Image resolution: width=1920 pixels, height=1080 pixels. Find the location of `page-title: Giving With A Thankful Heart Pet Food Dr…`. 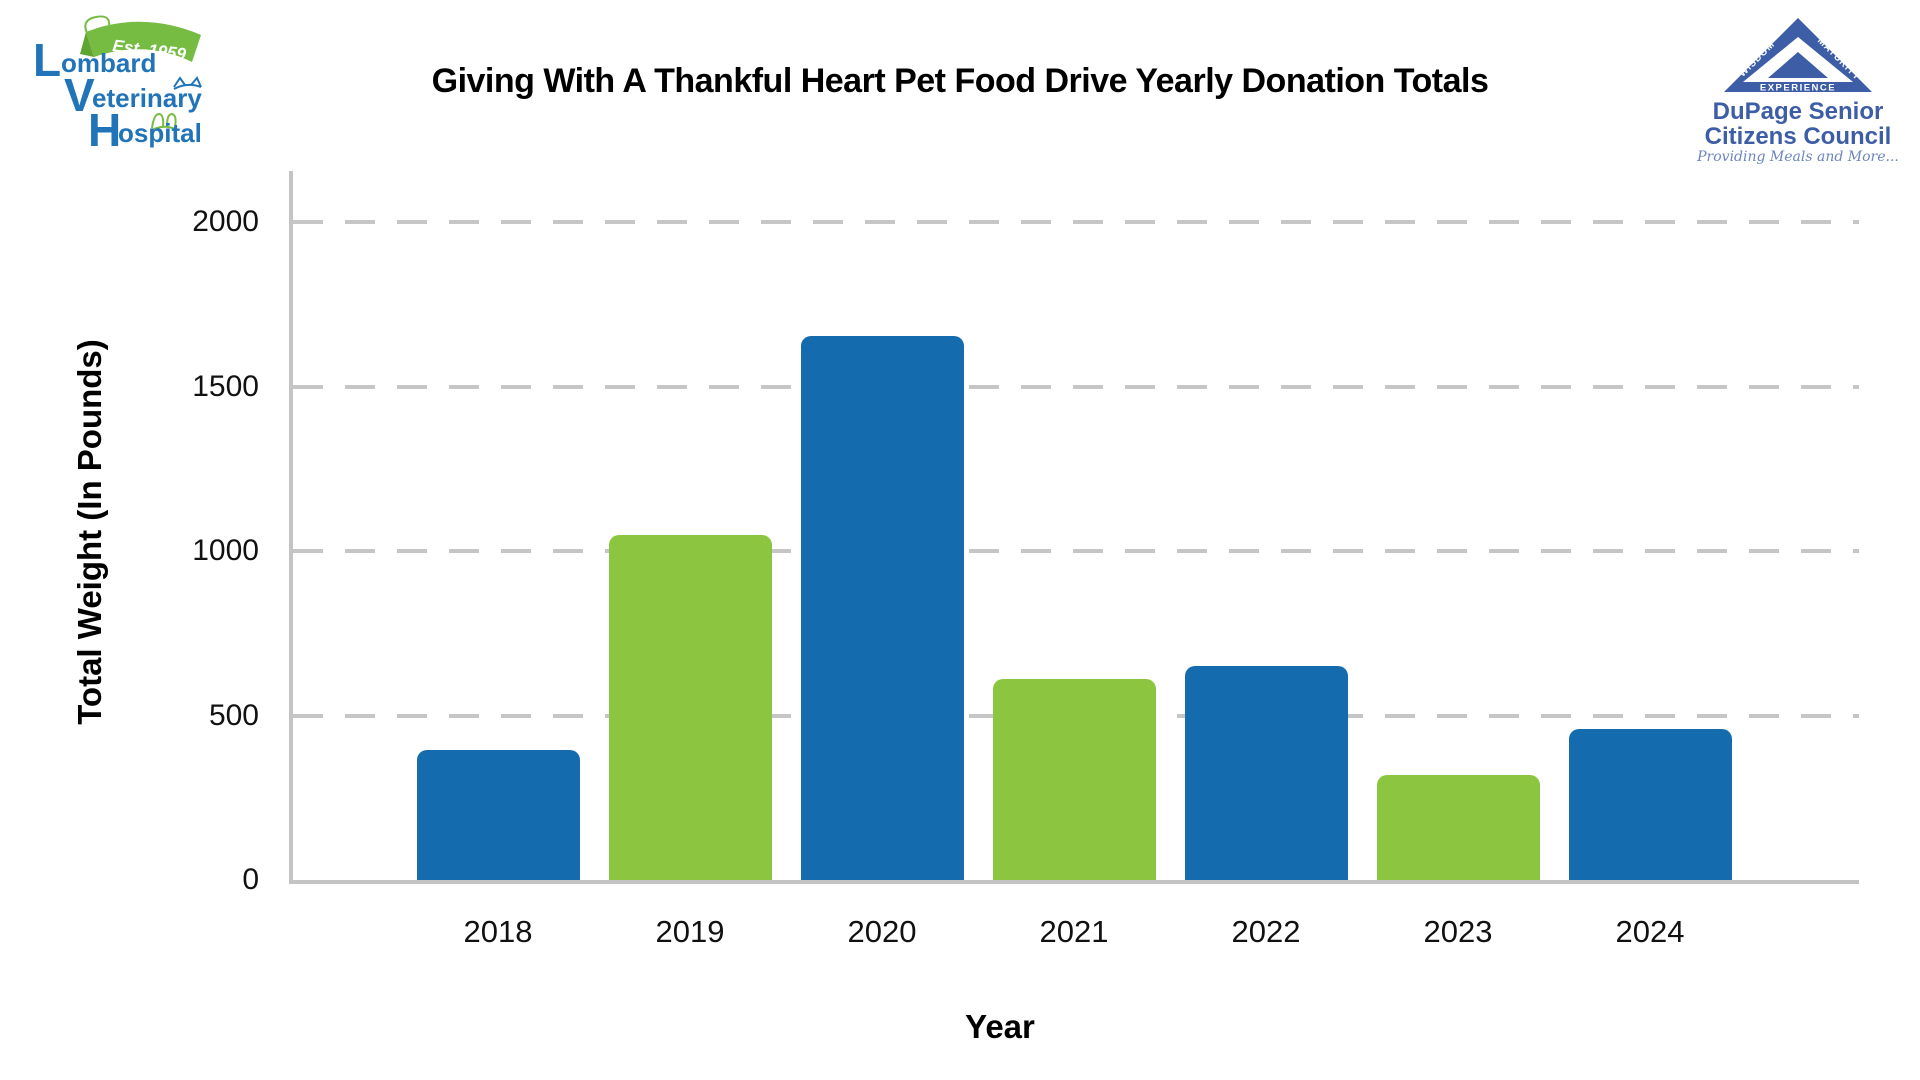

page-title: Giving With A Thankful Heart Pet Food Dr… is located at coordinates (960, 81).